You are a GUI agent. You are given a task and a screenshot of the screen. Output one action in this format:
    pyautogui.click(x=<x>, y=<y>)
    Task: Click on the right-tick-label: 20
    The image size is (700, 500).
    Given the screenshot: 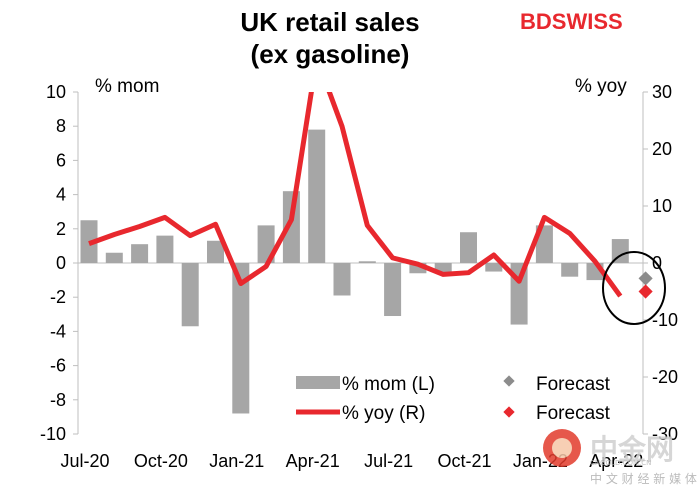 What is the action you would take?
    pyautogui.click(x=662, y=149)
    